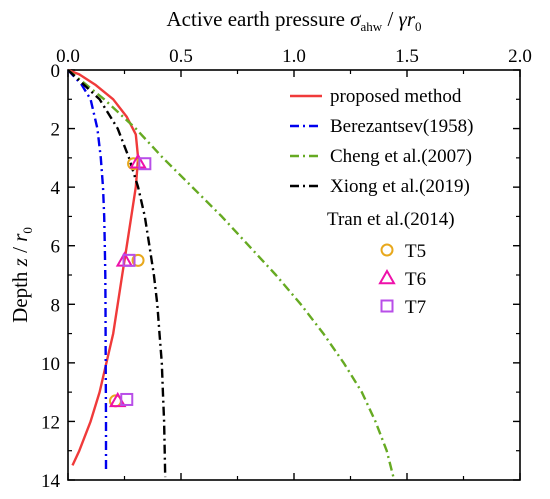  What do you see at coordinates (400, 186) in the screenshot?
I see `legend-label: Xiong et al.(2019)` at bounding box center [400, 186].